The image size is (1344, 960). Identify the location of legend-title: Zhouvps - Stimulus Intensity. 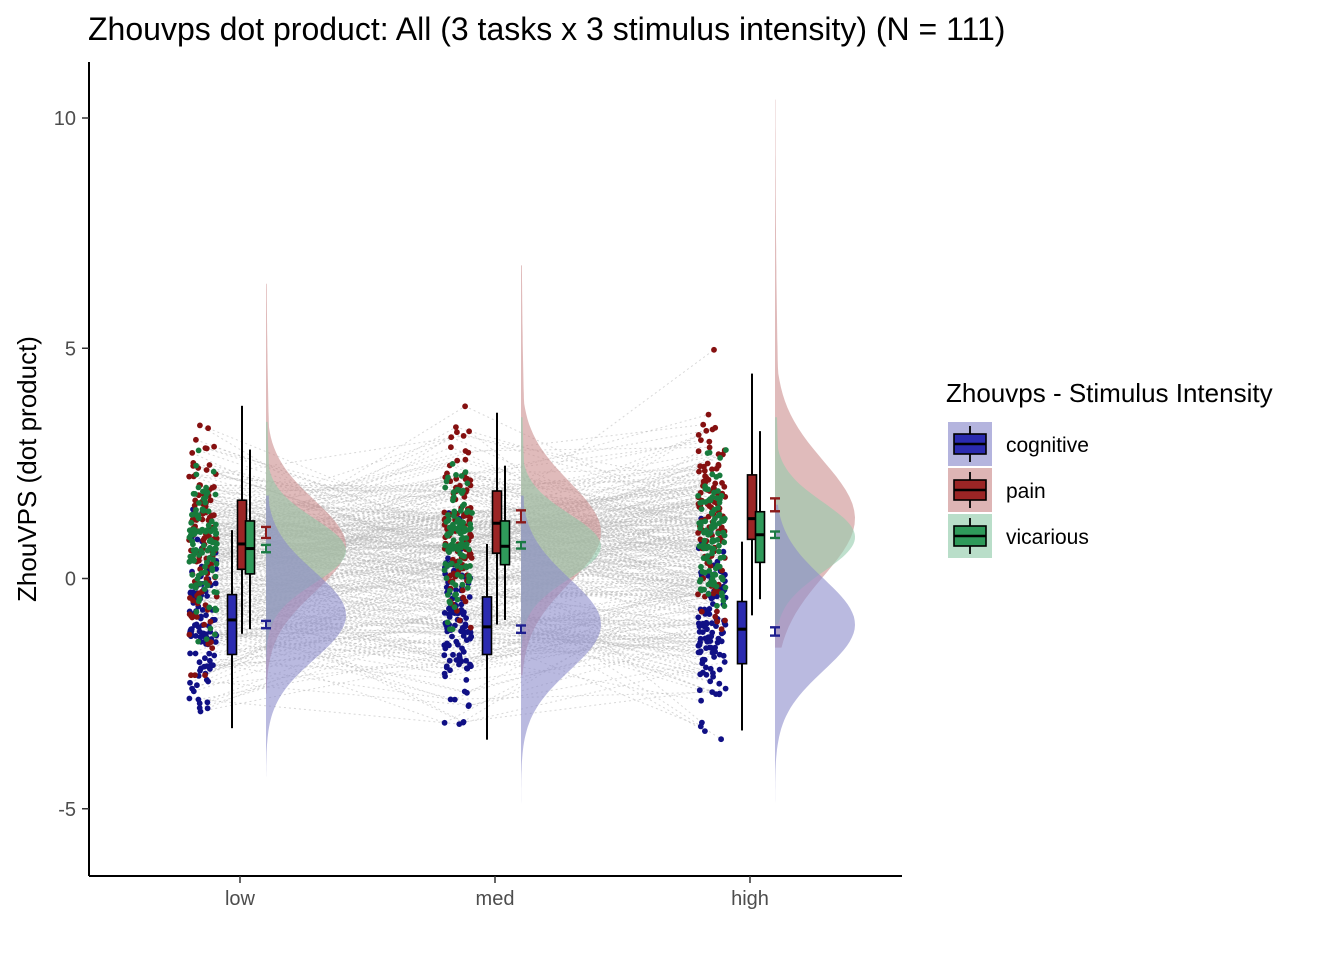
(1109, 393).